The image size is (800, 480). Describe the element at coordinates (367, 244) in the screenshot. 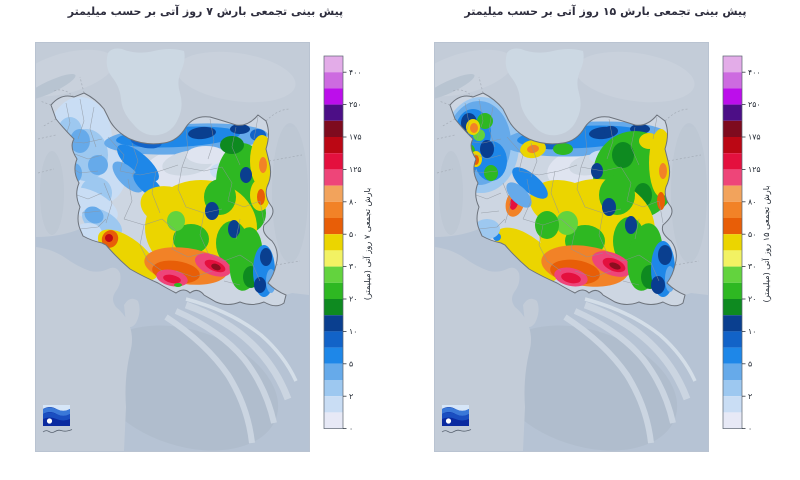

I see `legend-axis-label: بارش تجمعی ۷ روز آتی (میلیمتر)` at that location.